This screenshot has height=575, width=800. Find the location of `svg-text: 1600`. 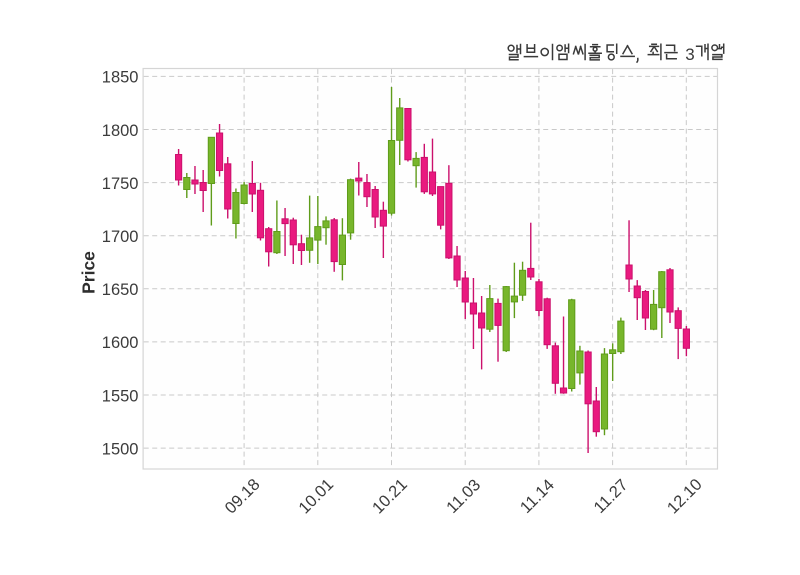

svg-text: 1600 is located at coordinates (120, 343).